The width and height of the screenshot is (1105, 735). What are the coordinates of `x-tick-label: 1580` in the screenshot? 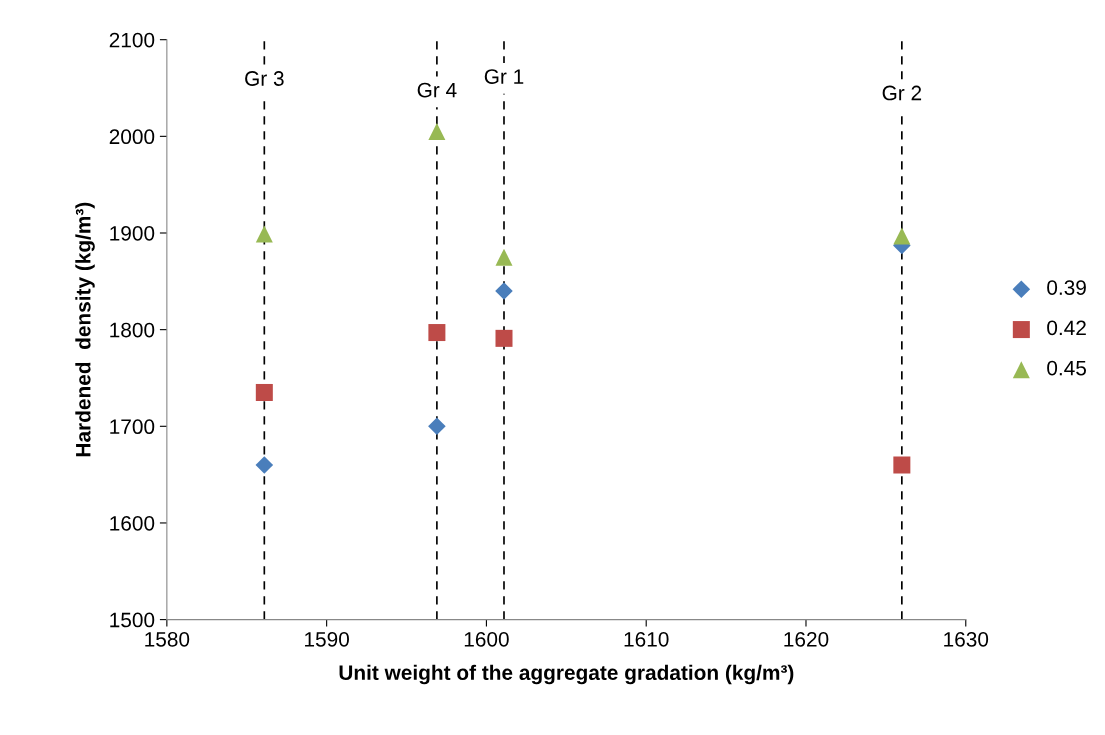 It's located at (167, 639).